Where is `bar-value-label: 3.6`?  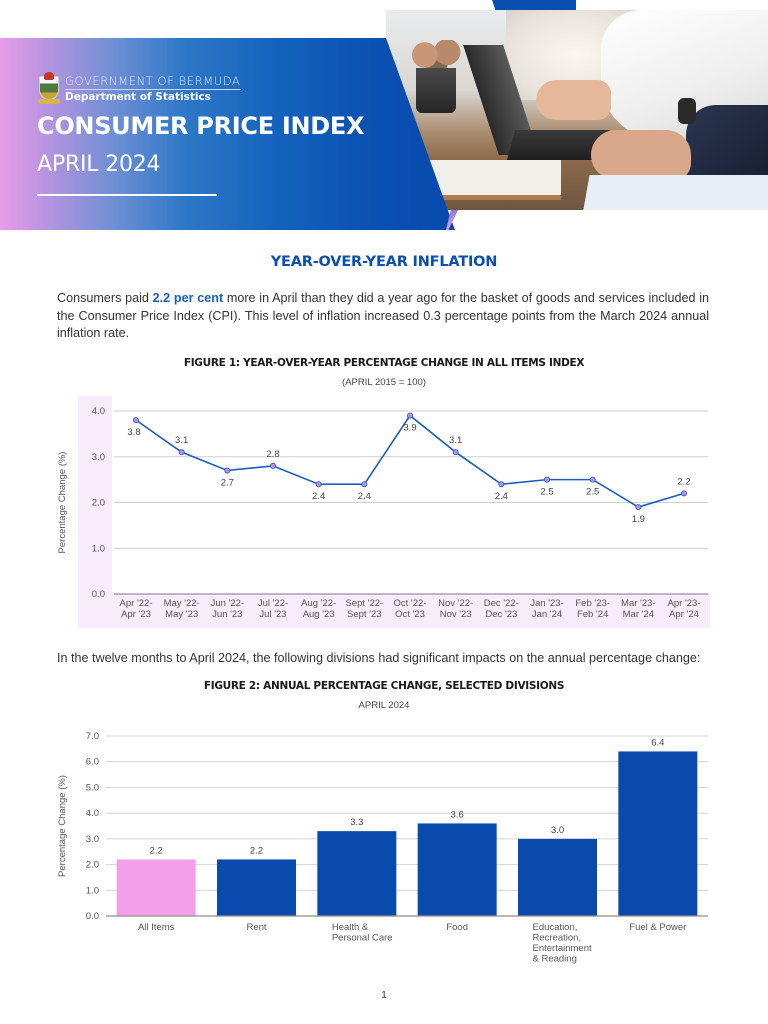 bar-value-label: 3.6 is located at coordinates (457, 814).